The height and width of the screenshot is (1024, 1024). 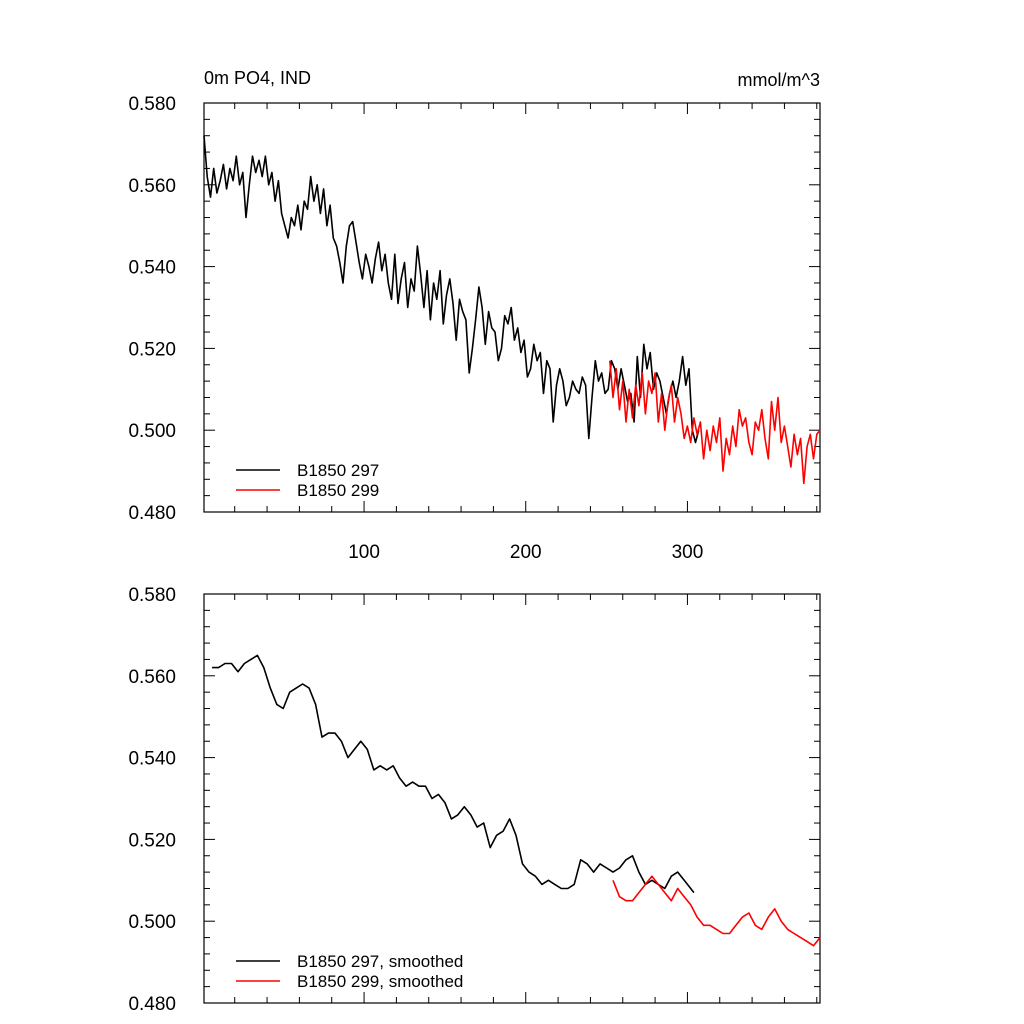 I want to click on x-tick-labels: 100 200 300, so click(x=525, y=552).